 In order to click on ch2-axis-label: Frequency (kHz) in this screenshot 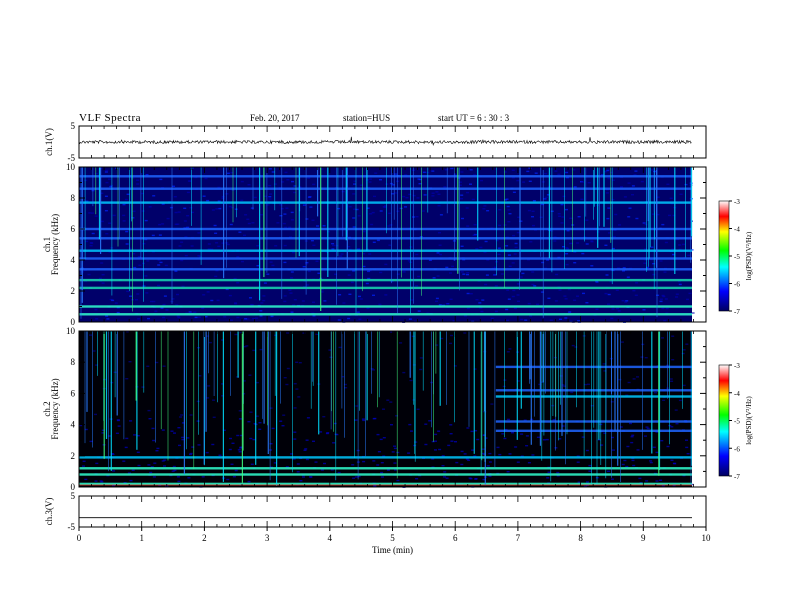, I will do `click(55, 408)`.